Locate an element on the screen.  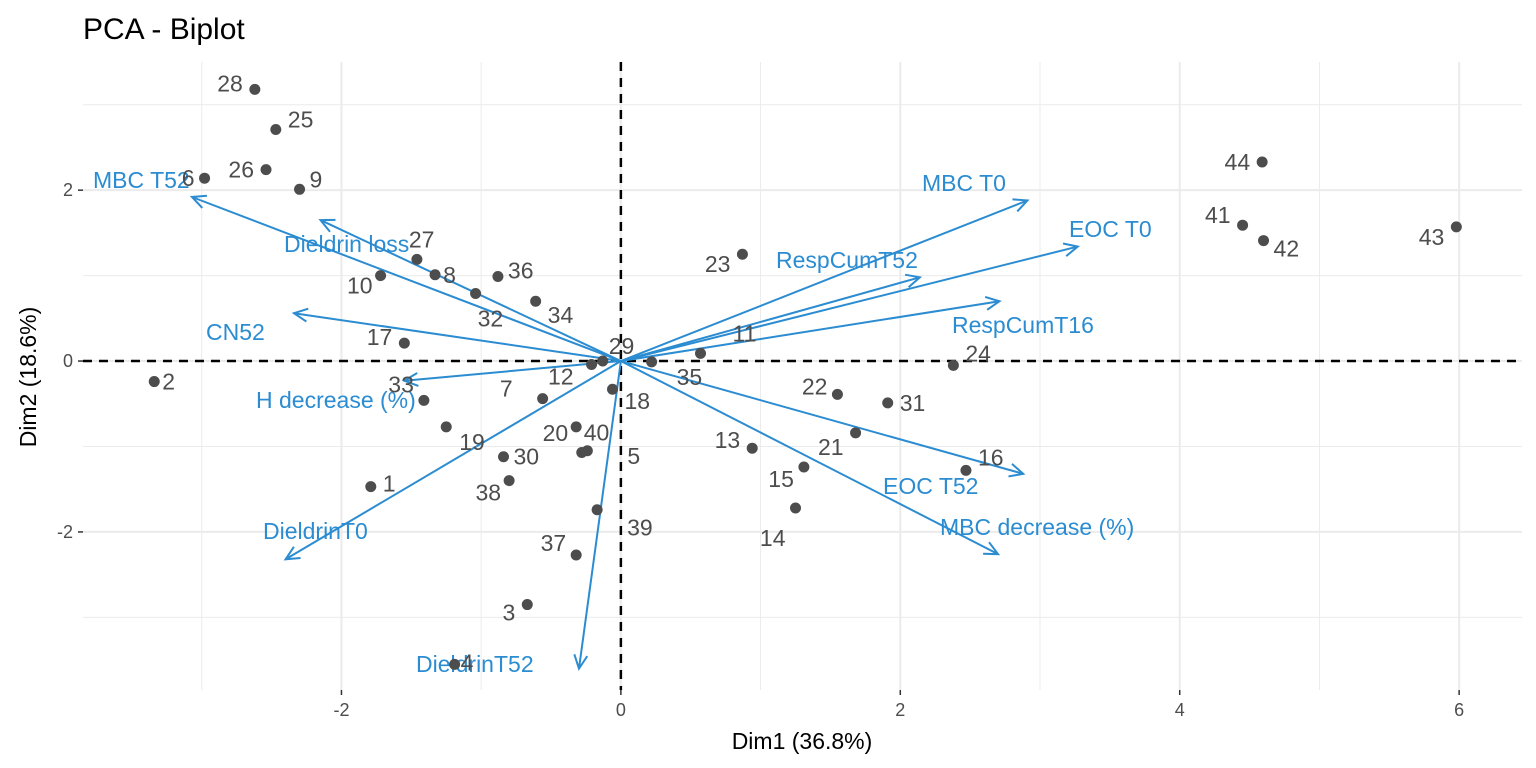
point-label-14: 14 is located at coordinates (773, 538).